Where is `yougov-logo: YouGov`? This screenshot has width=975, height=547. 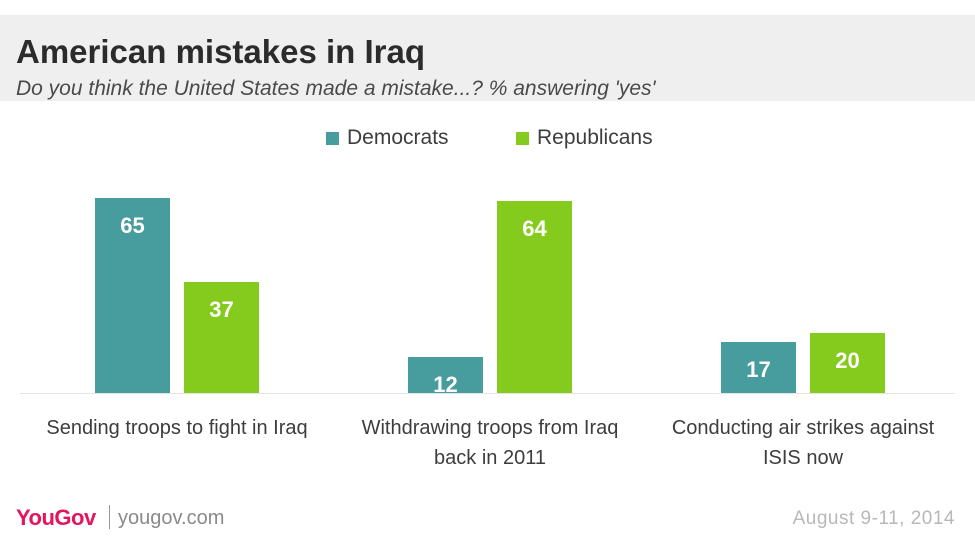
yougov-logo: YouGov is located at coordinates (56, 517).